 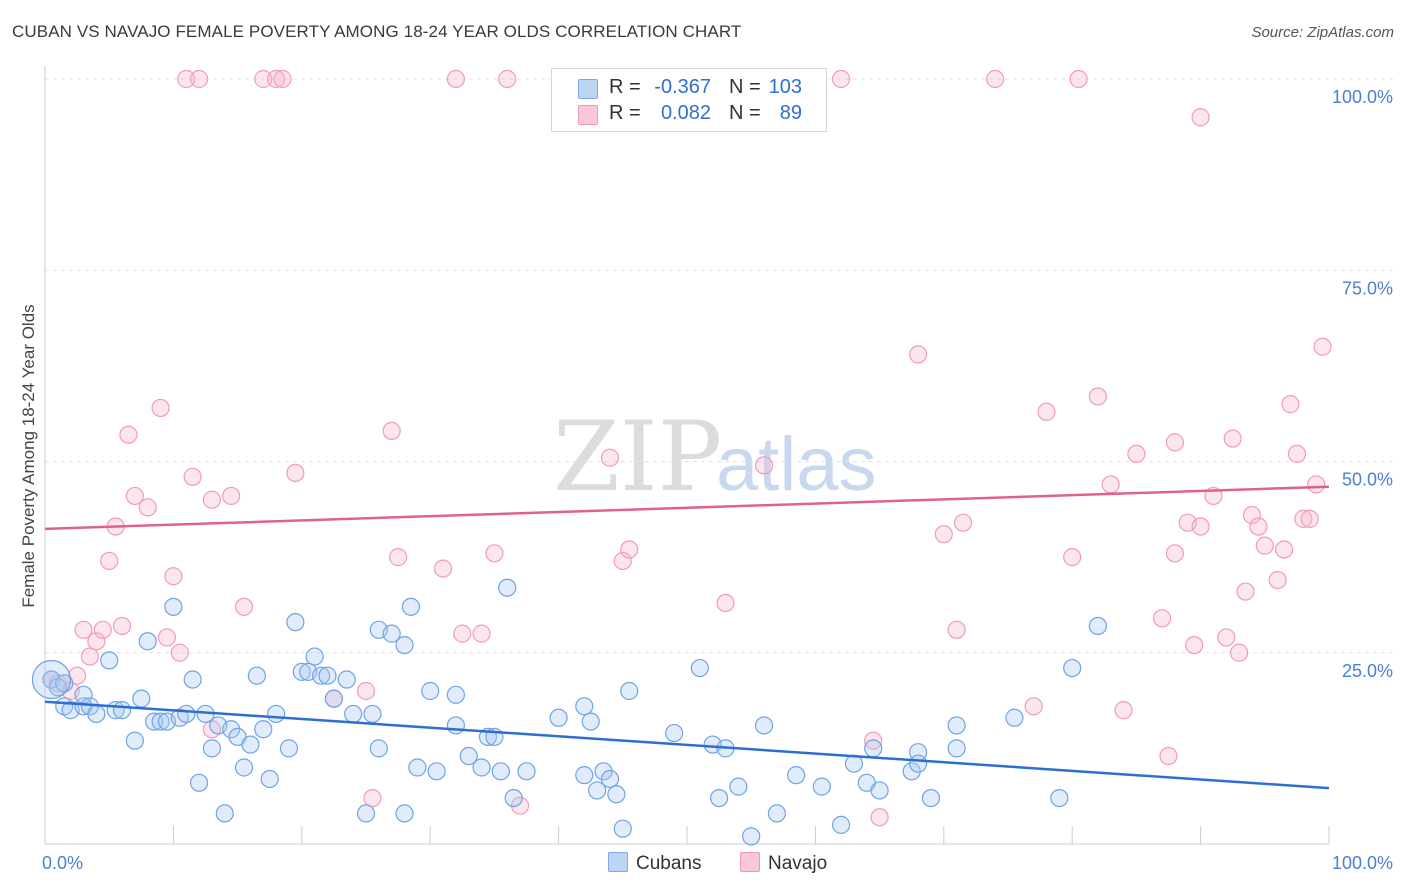 I want to click on series-swatch-cubans, so click(x=618, y=862).